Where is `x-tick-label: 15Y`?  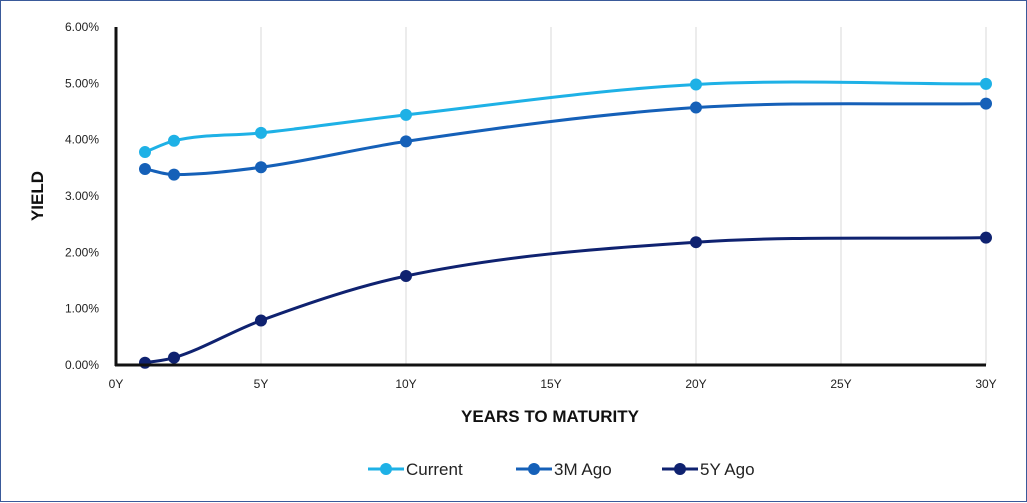 x-tick-label: 15Y is located at coordinates (550, 384).